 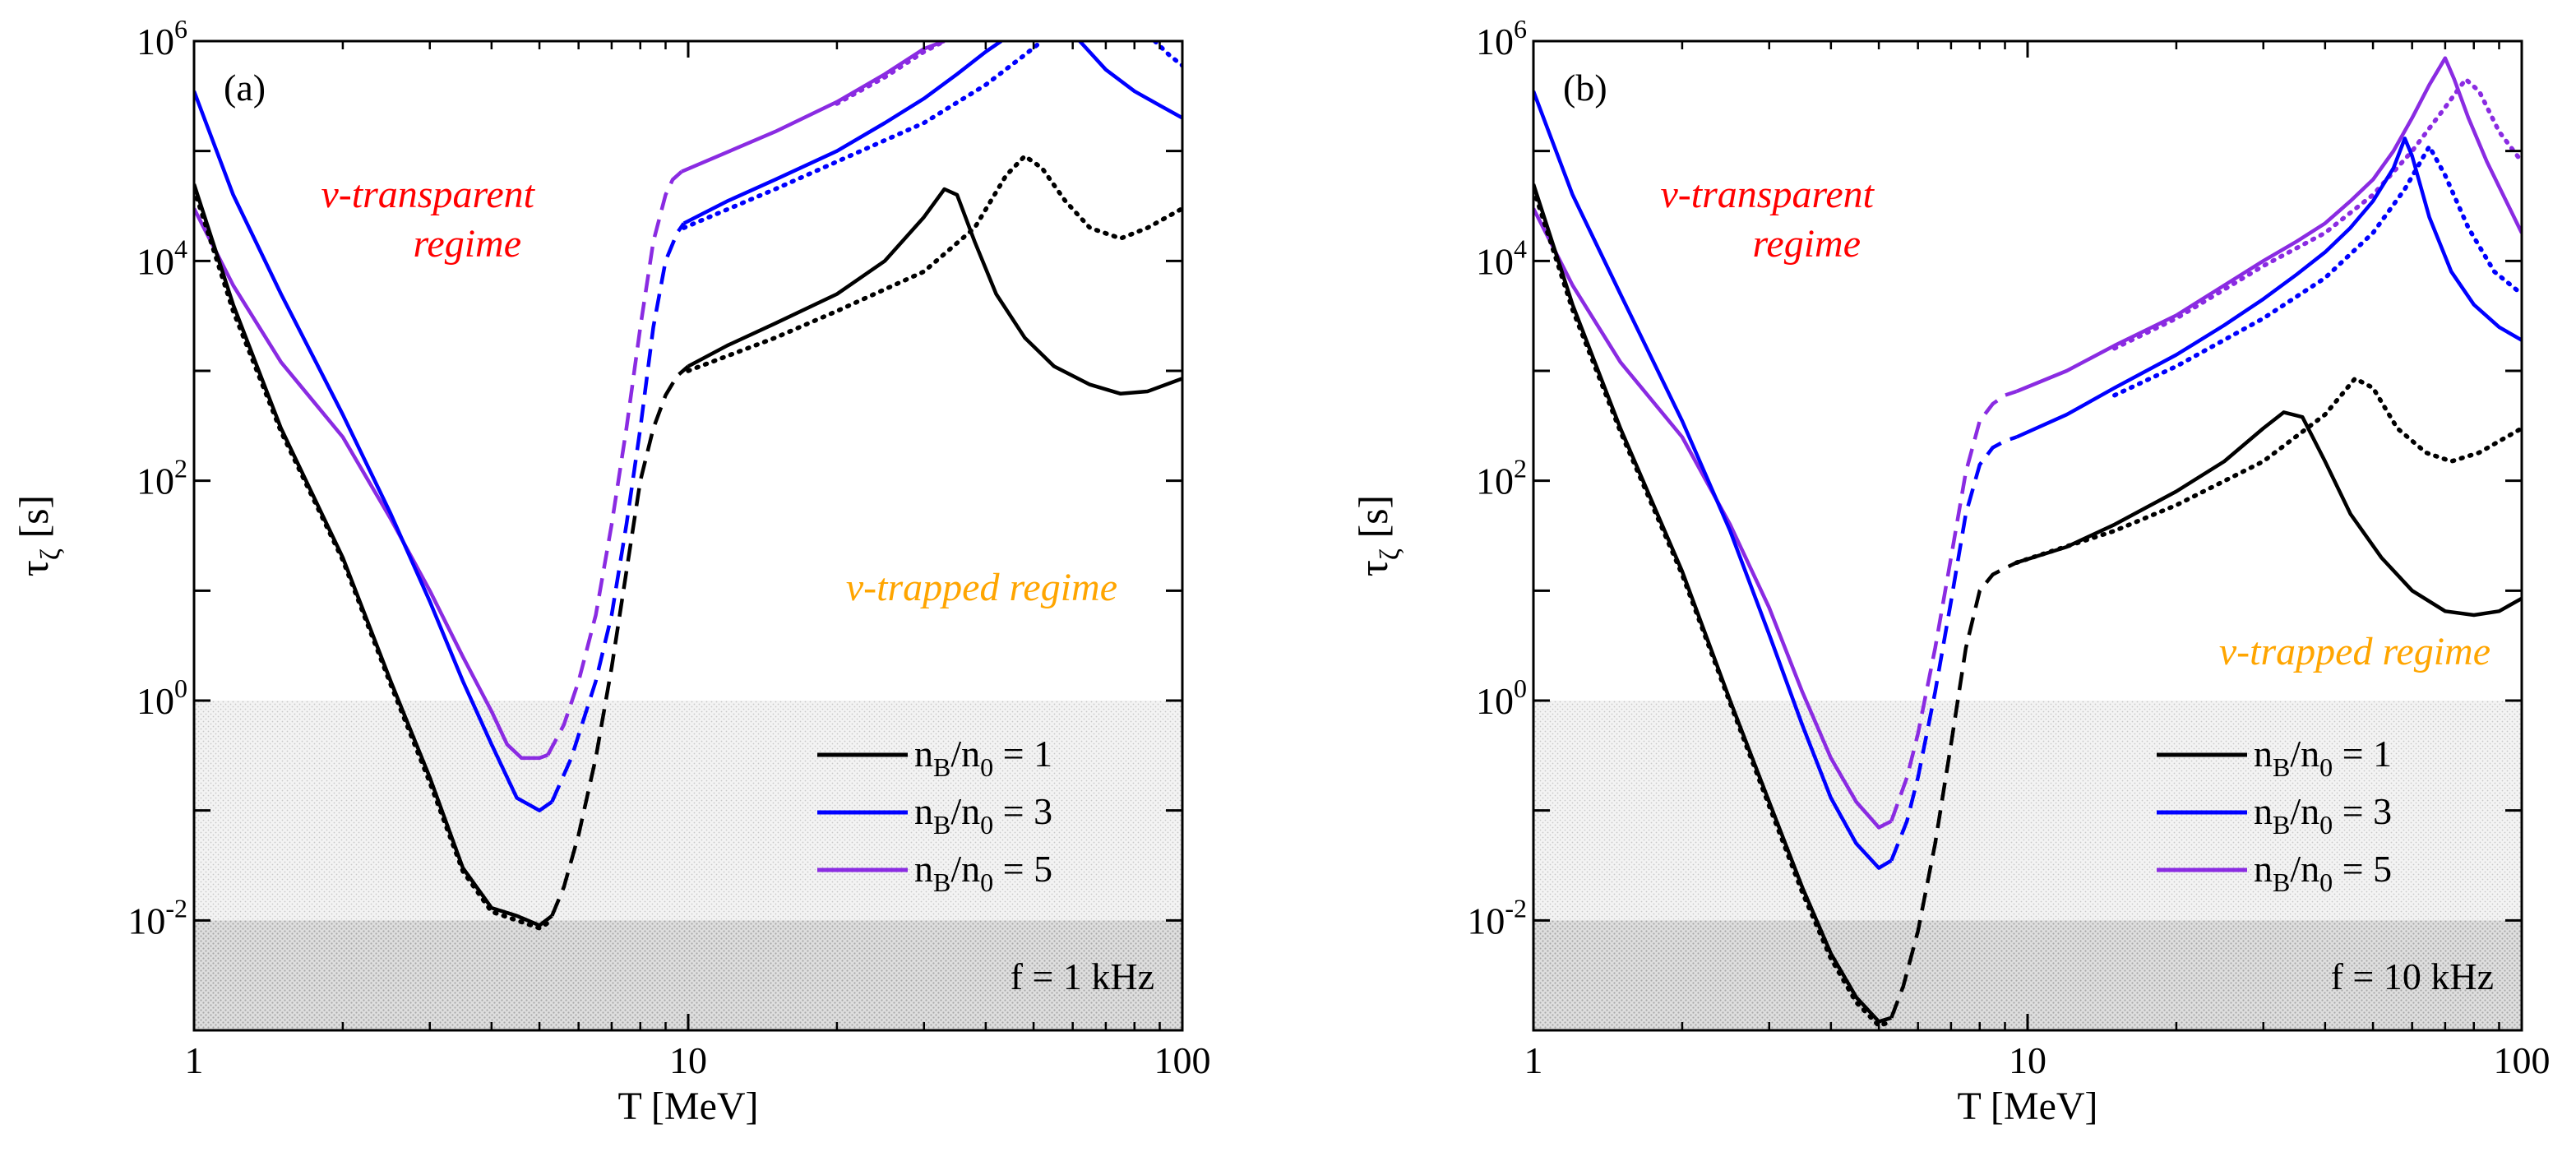 I want to click on panel-label: (b), so click(x=1585, y=88).